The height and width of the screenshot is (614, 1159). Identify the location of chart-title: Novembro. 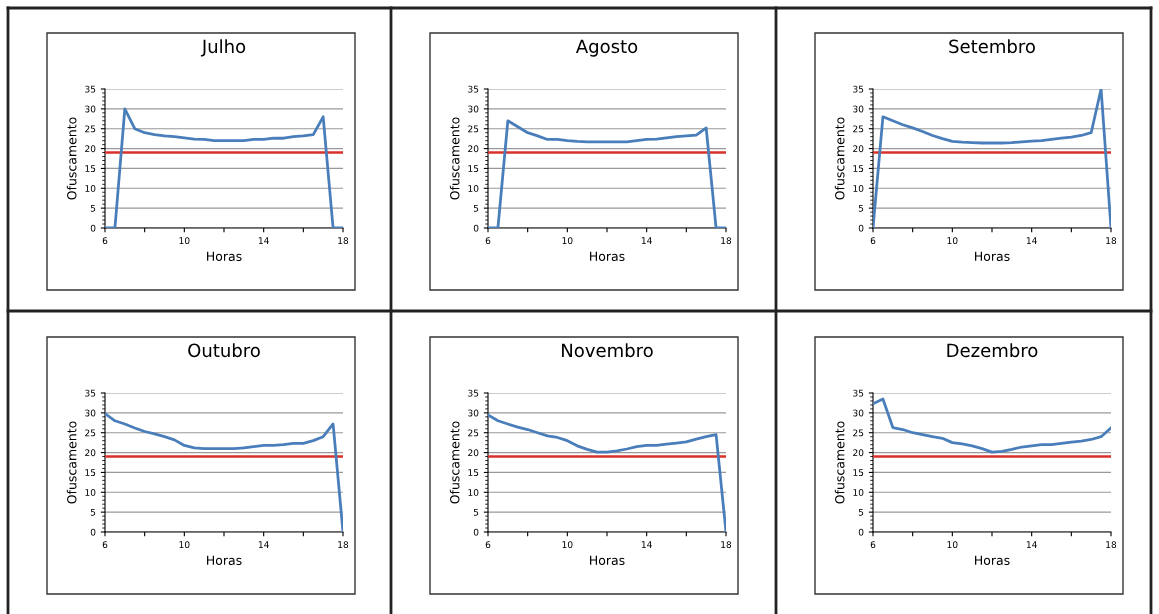
(607, 350).